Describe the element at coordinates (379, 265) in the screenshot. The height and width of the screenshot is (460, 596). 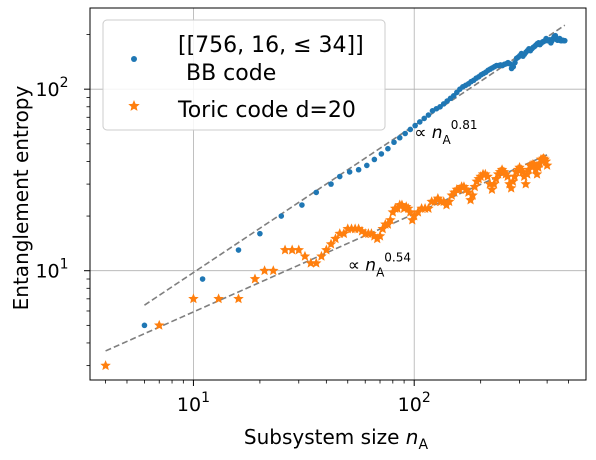
I see `fit-annotation-toric: ∝ nA0.54` at that location.